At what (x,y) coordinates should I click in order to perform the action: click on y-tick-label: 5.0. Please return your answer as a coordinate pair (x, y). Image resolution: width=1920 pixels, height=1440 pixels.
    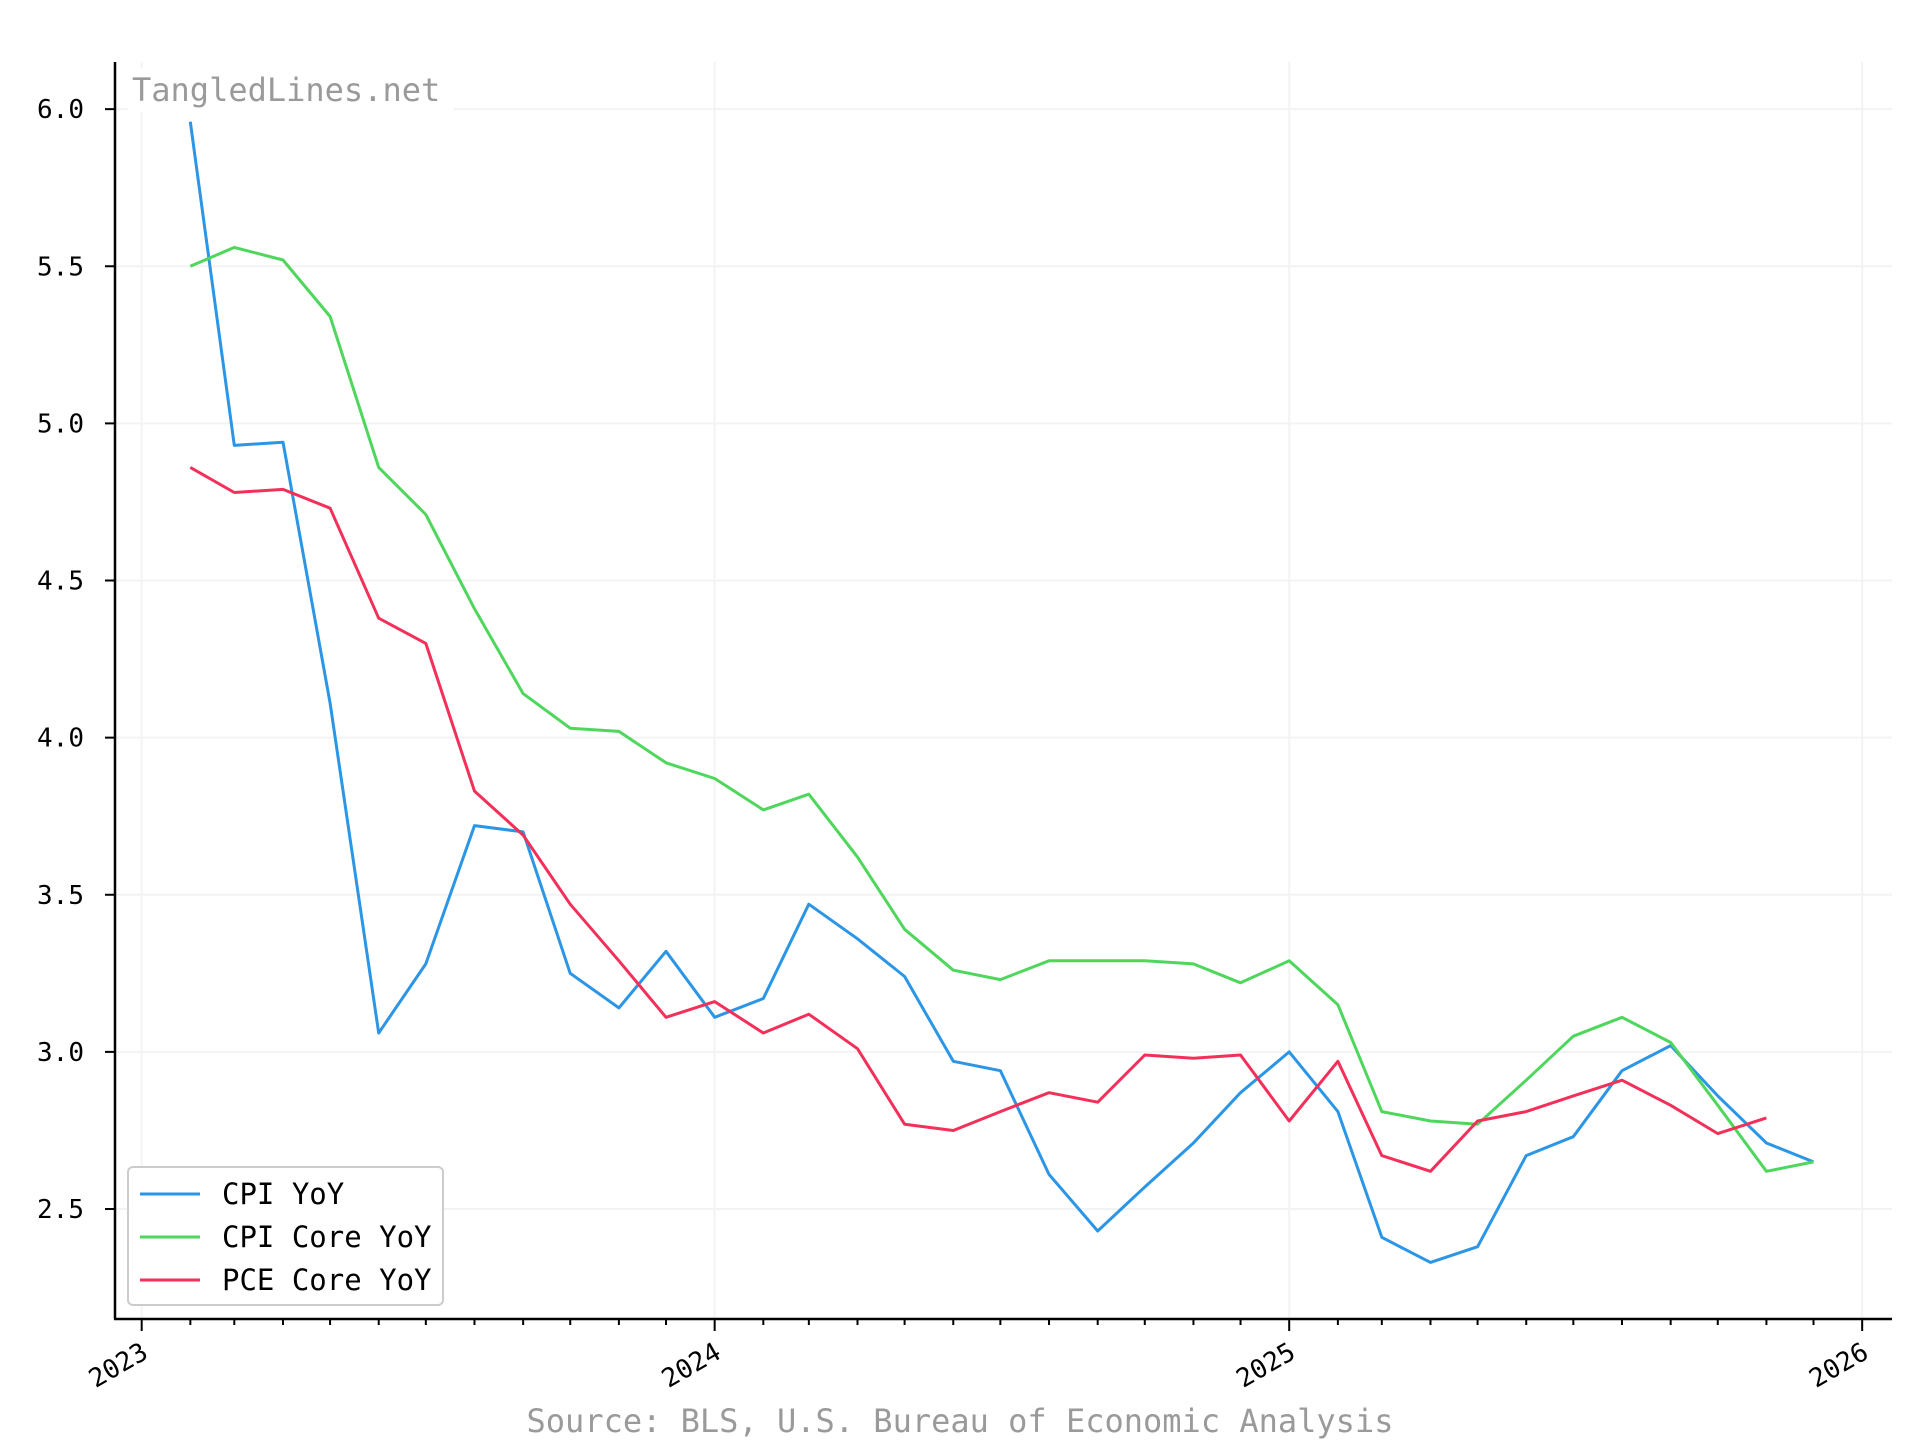
    Looking at the image, I should click on (60, 424).